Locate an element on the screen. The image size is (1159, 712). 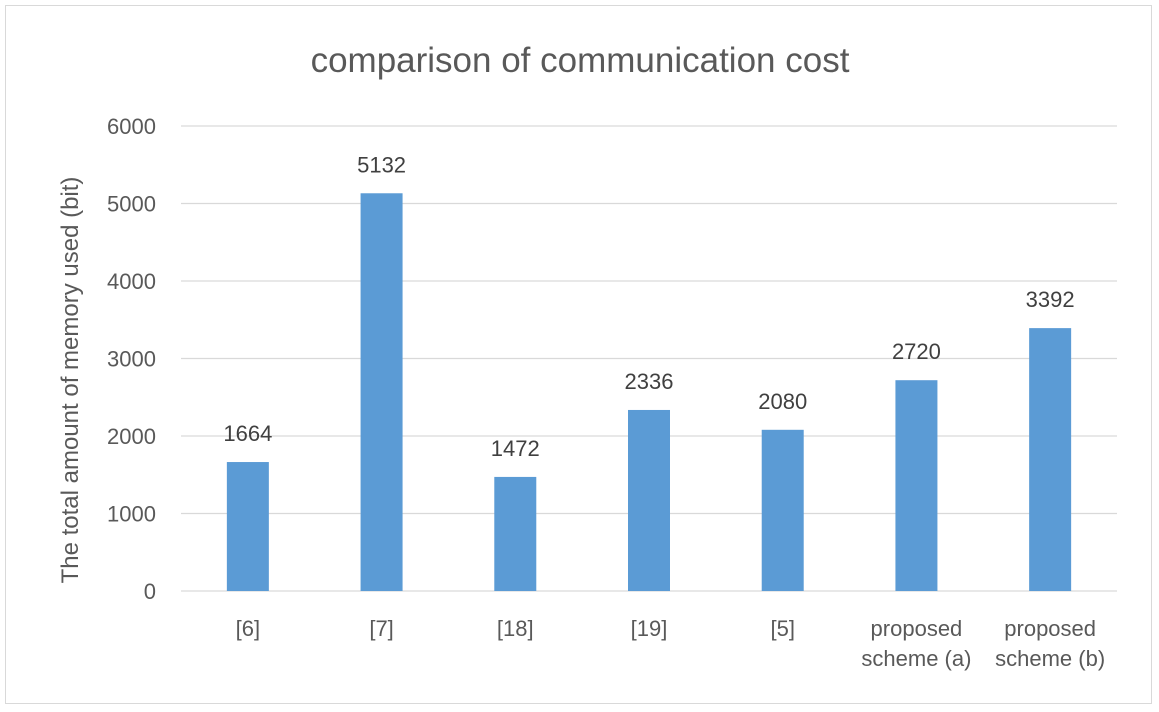
x-tick-label: [19] is located at coordinates (649, 628).